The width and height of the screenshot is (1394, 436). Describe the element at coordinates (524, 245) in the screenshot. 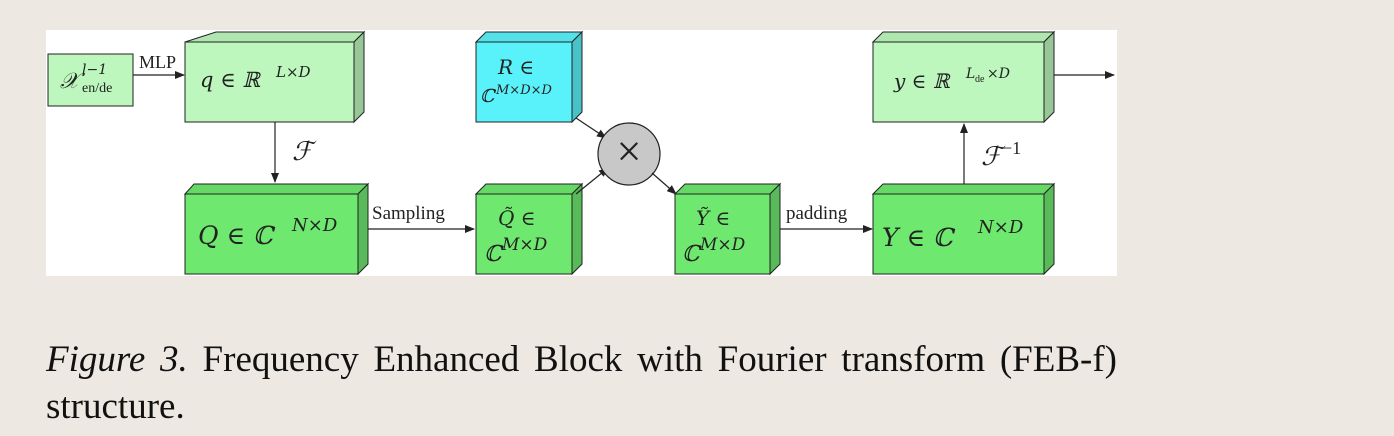

I see `Q-tilde-sup: M×D` at that location.